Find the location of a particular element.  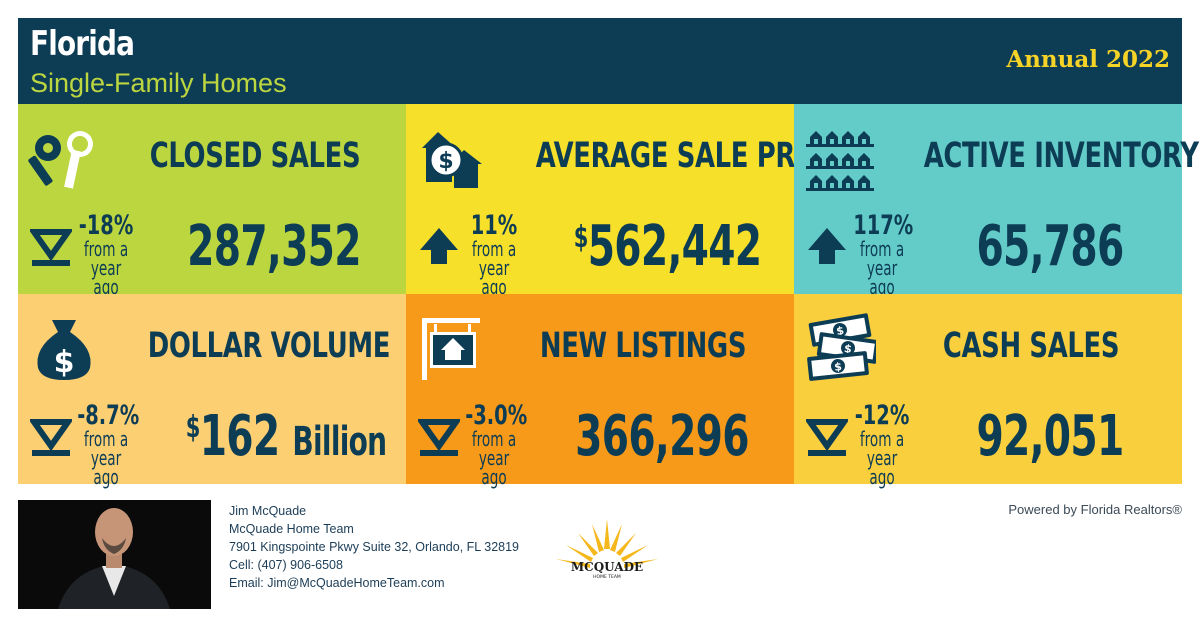

change-percent: -3.0% is located at coordinates (496, 415).